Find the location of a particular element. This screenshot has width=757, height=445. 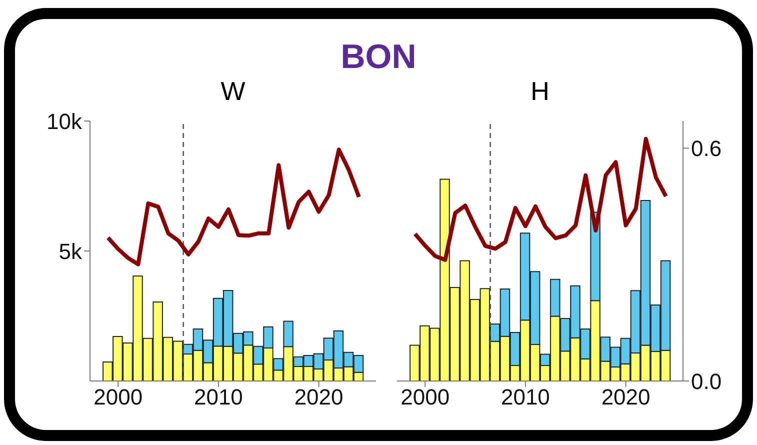

chart-title: W is located at coordinates (233, 91).